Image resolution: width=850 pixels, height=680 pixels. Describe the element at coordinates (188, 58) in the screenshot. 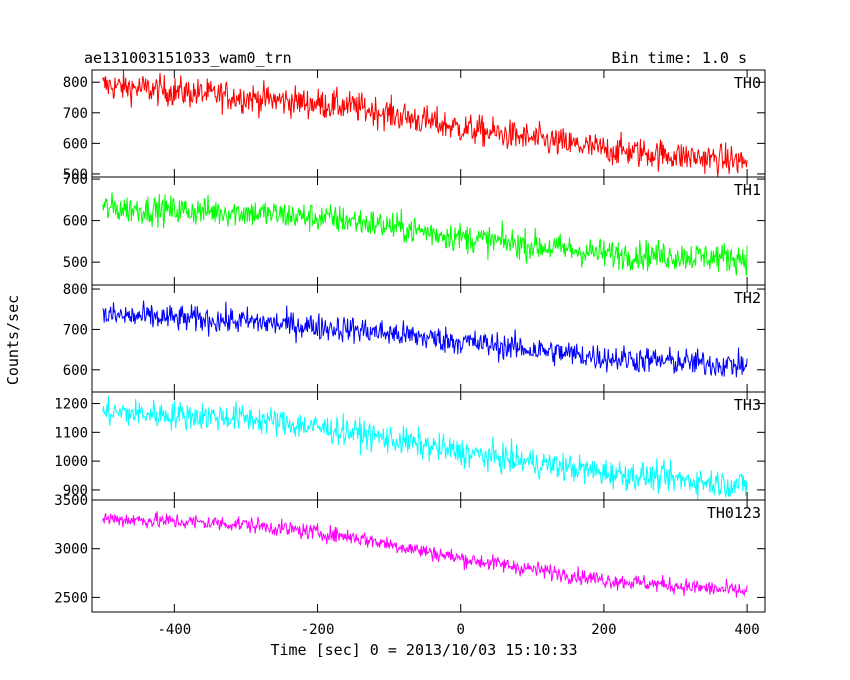

I see `chart-title: ae131003151033_wam0_trn` at that location.